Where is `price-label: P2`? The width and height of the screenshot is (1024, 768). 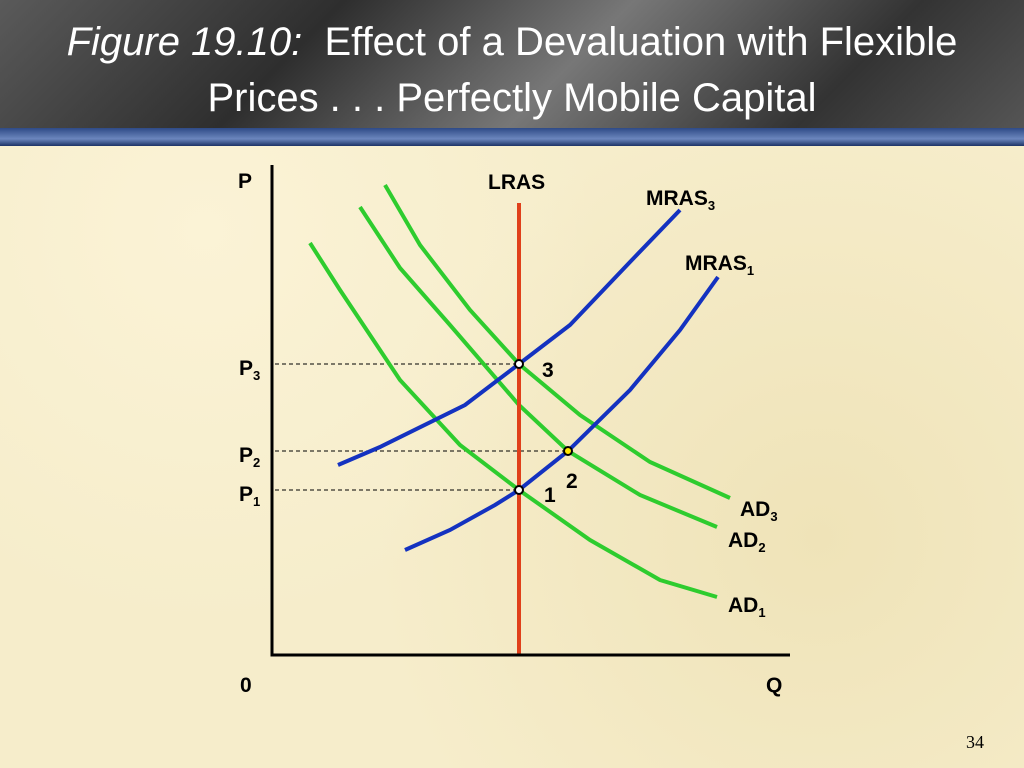 price-label: P2 is located at coordinates (249, 457).